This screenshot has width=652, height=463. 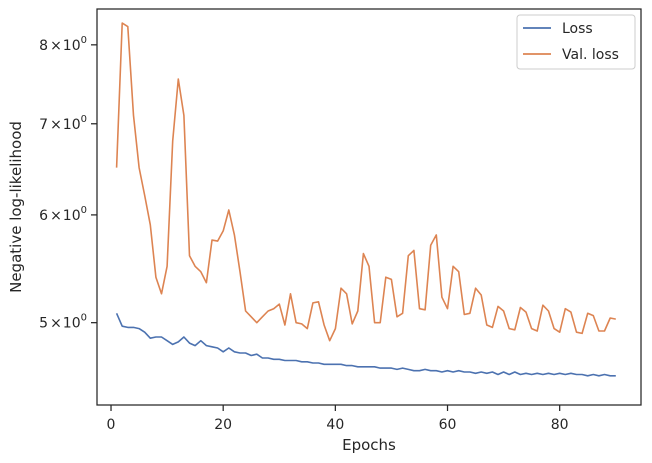 I want to click on y-tick-label: 6 ×100, so click(x=63, y=214).